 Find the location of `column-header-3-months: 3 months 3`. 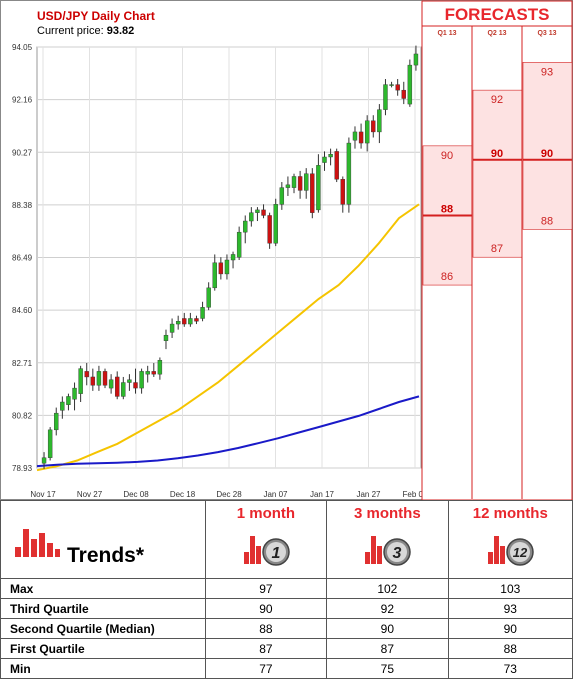

column-header-3-months: 3 months 3 is located at coordinates (387, 539).